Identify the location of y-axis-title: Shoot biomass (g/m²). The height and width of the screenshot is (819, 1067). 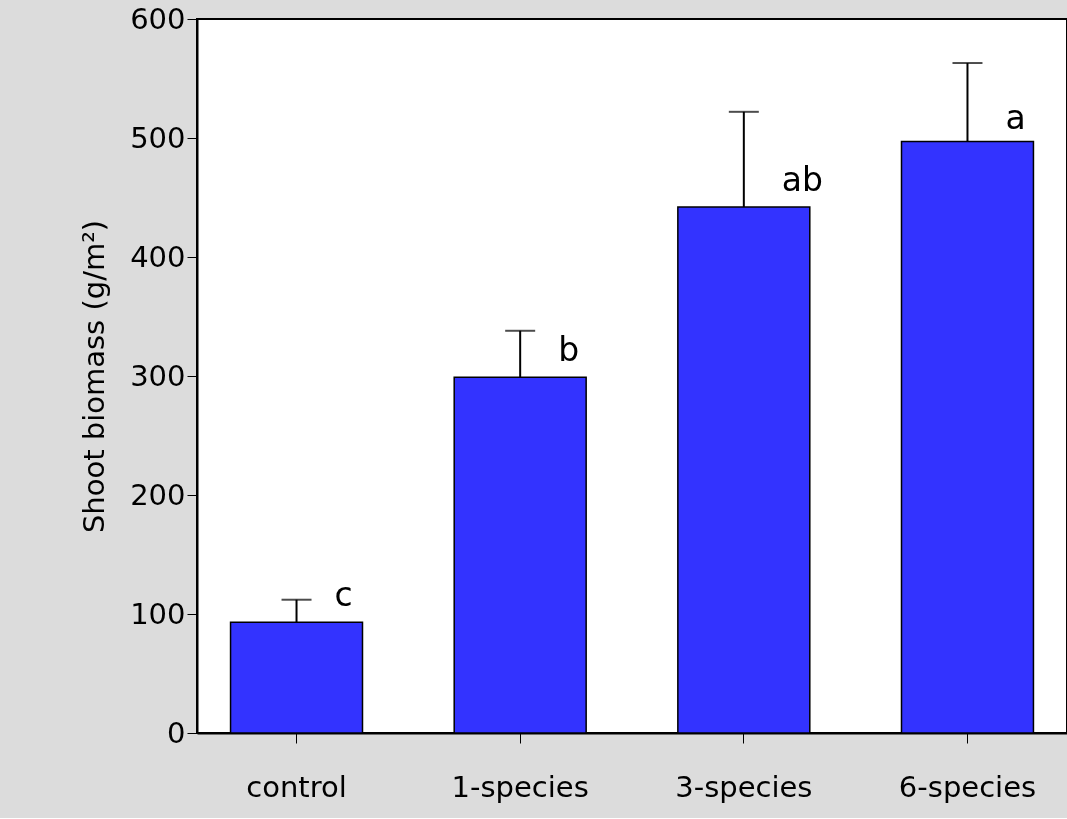
(94, 376).